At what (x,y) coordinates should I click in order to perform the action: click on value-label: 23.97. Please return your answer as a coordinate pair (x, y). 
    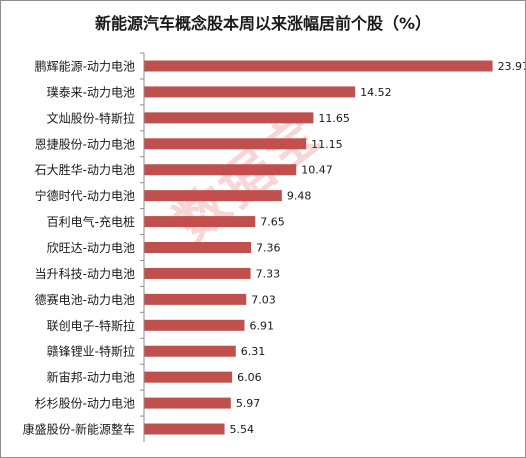
    Looking at the image, I should click on (511, 66).